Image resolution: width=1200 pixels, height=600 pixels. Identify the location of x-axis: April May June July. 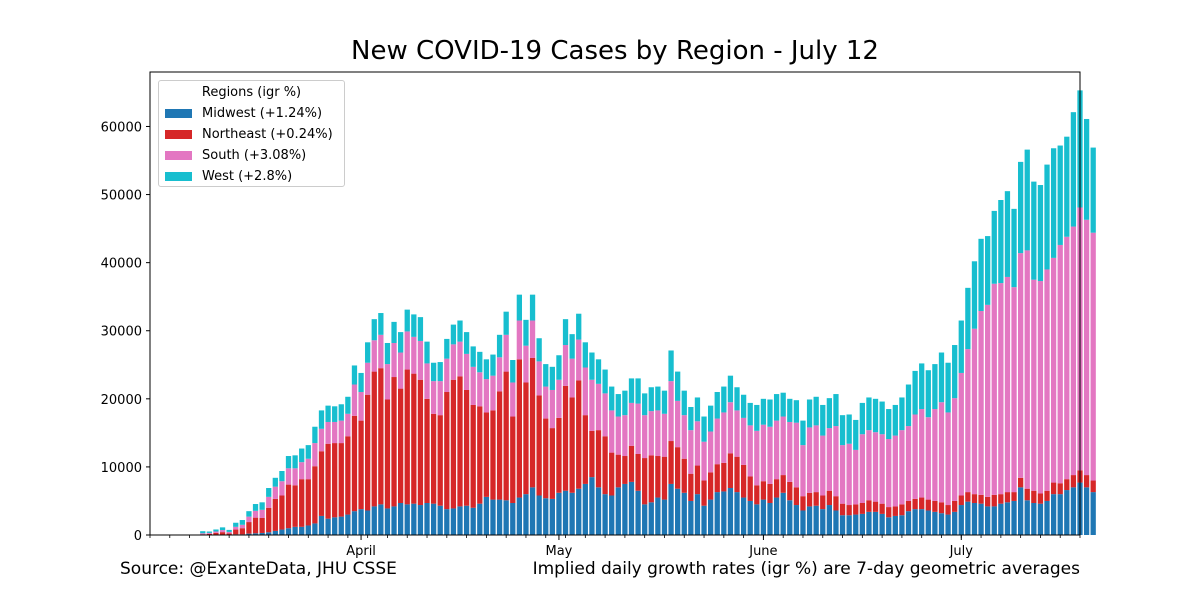
(615, 547).